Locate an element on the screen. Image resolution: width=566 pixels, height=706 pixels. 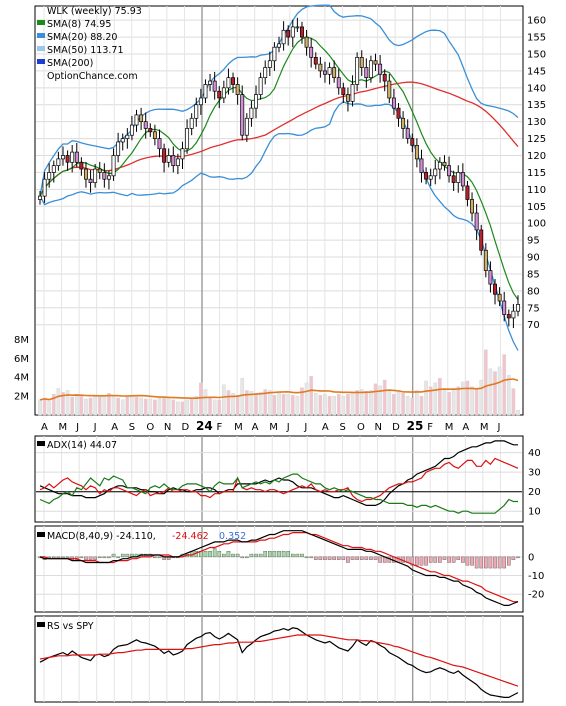
ticker-label: WLK (weekly) 75.93 is located at coordinates (94, 11).